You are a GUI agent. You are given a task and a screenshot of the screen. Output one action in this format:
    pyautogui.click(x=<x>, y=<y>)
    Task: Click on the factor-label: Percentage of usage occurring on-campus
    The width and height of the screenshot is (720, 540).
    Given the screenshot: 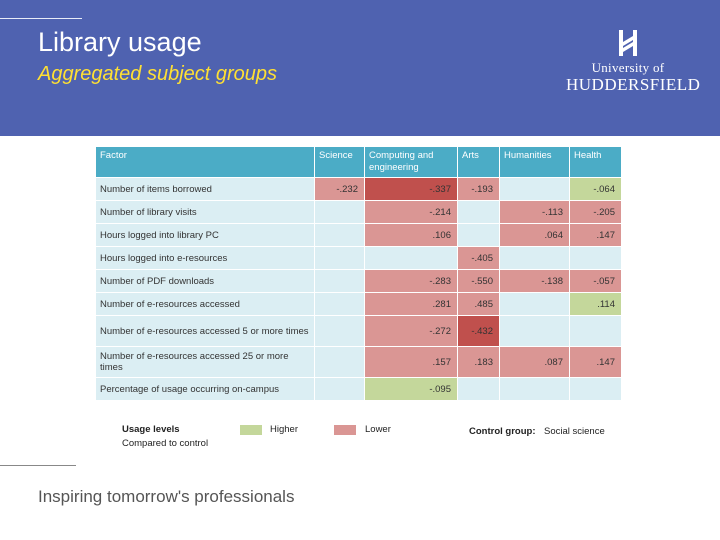 What is the action you would take?
    pyautogui.click(x=205, y=389)
    